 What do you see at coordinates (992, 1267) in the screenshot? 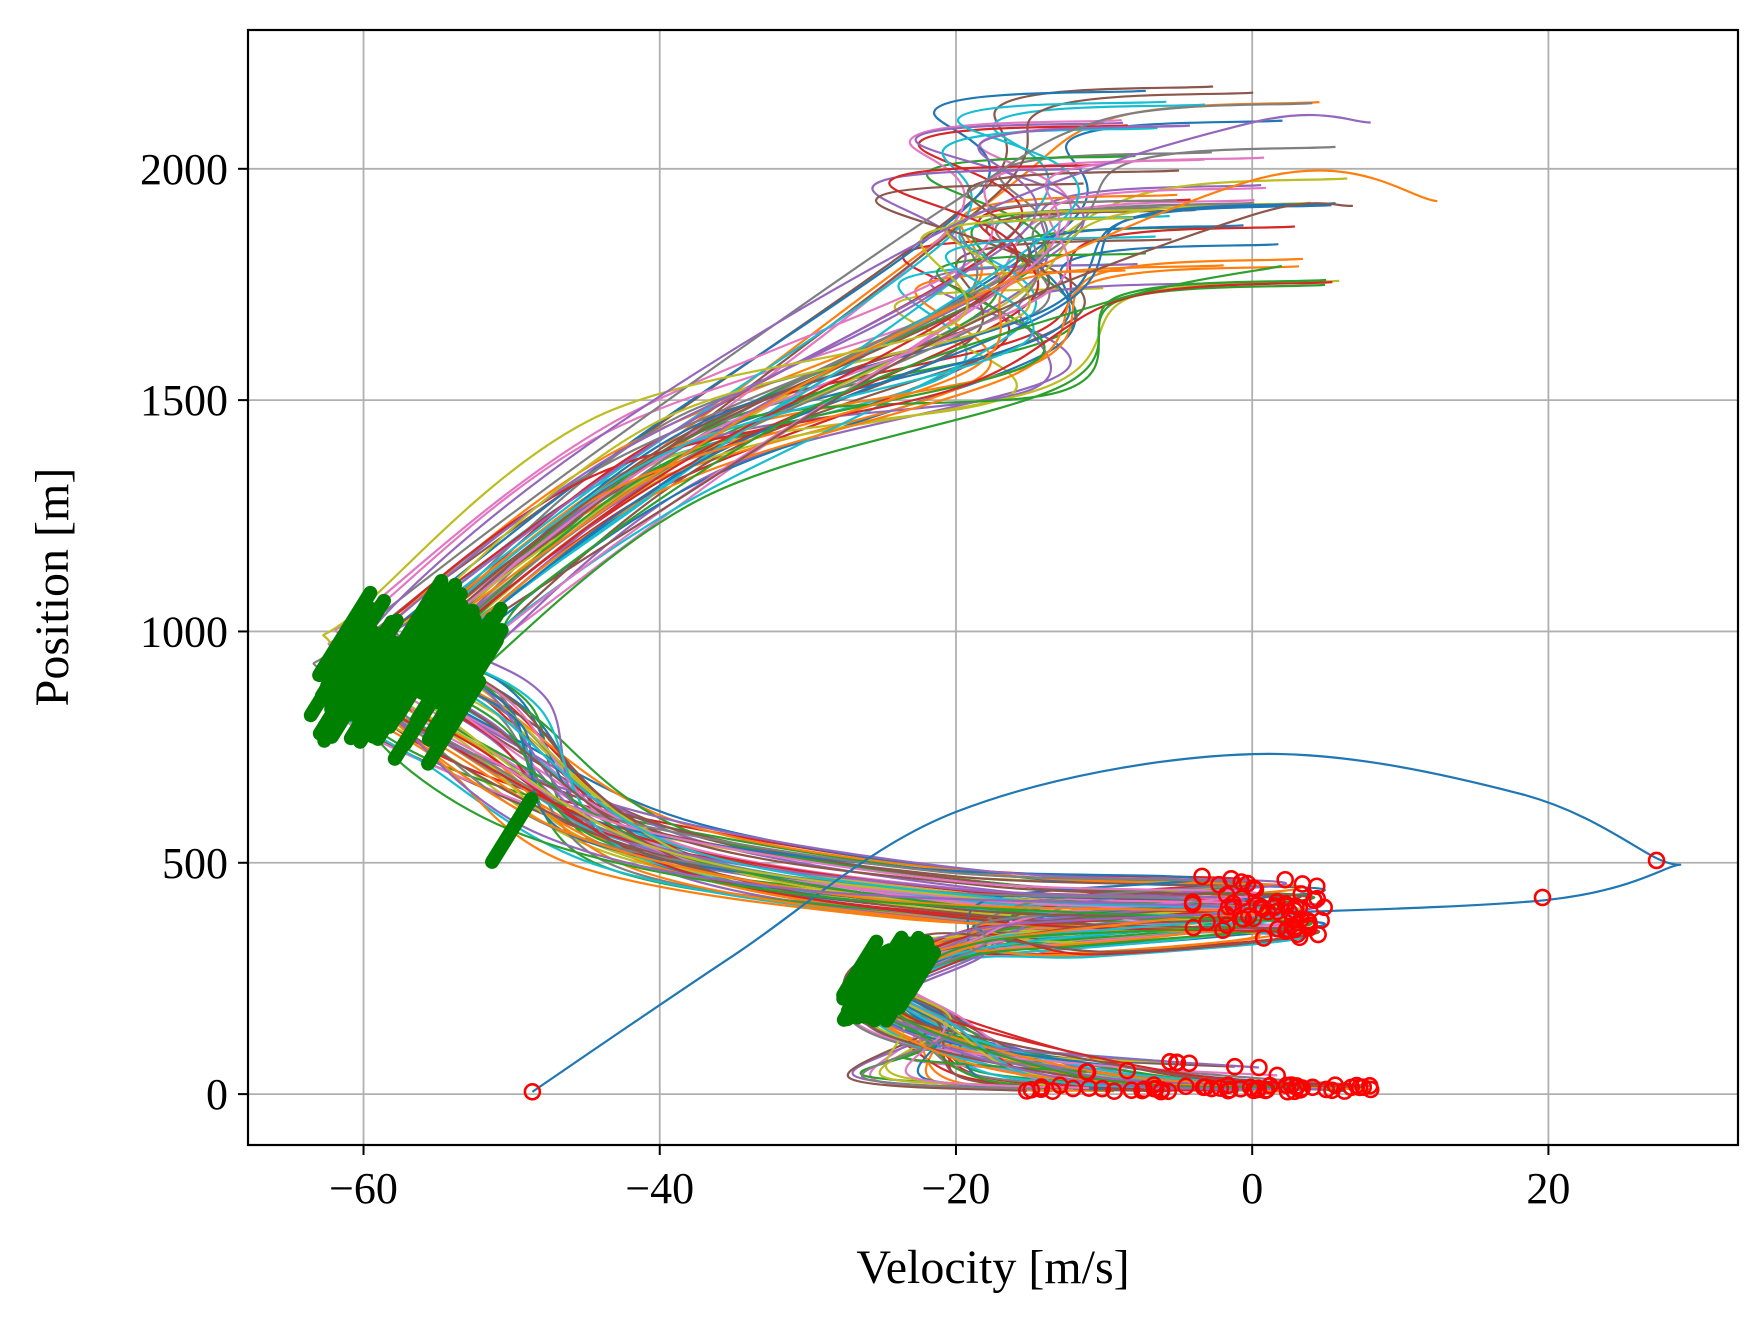
I see `x-axis-label: Velocity [m/s]` at bounding box center [992, 1267].